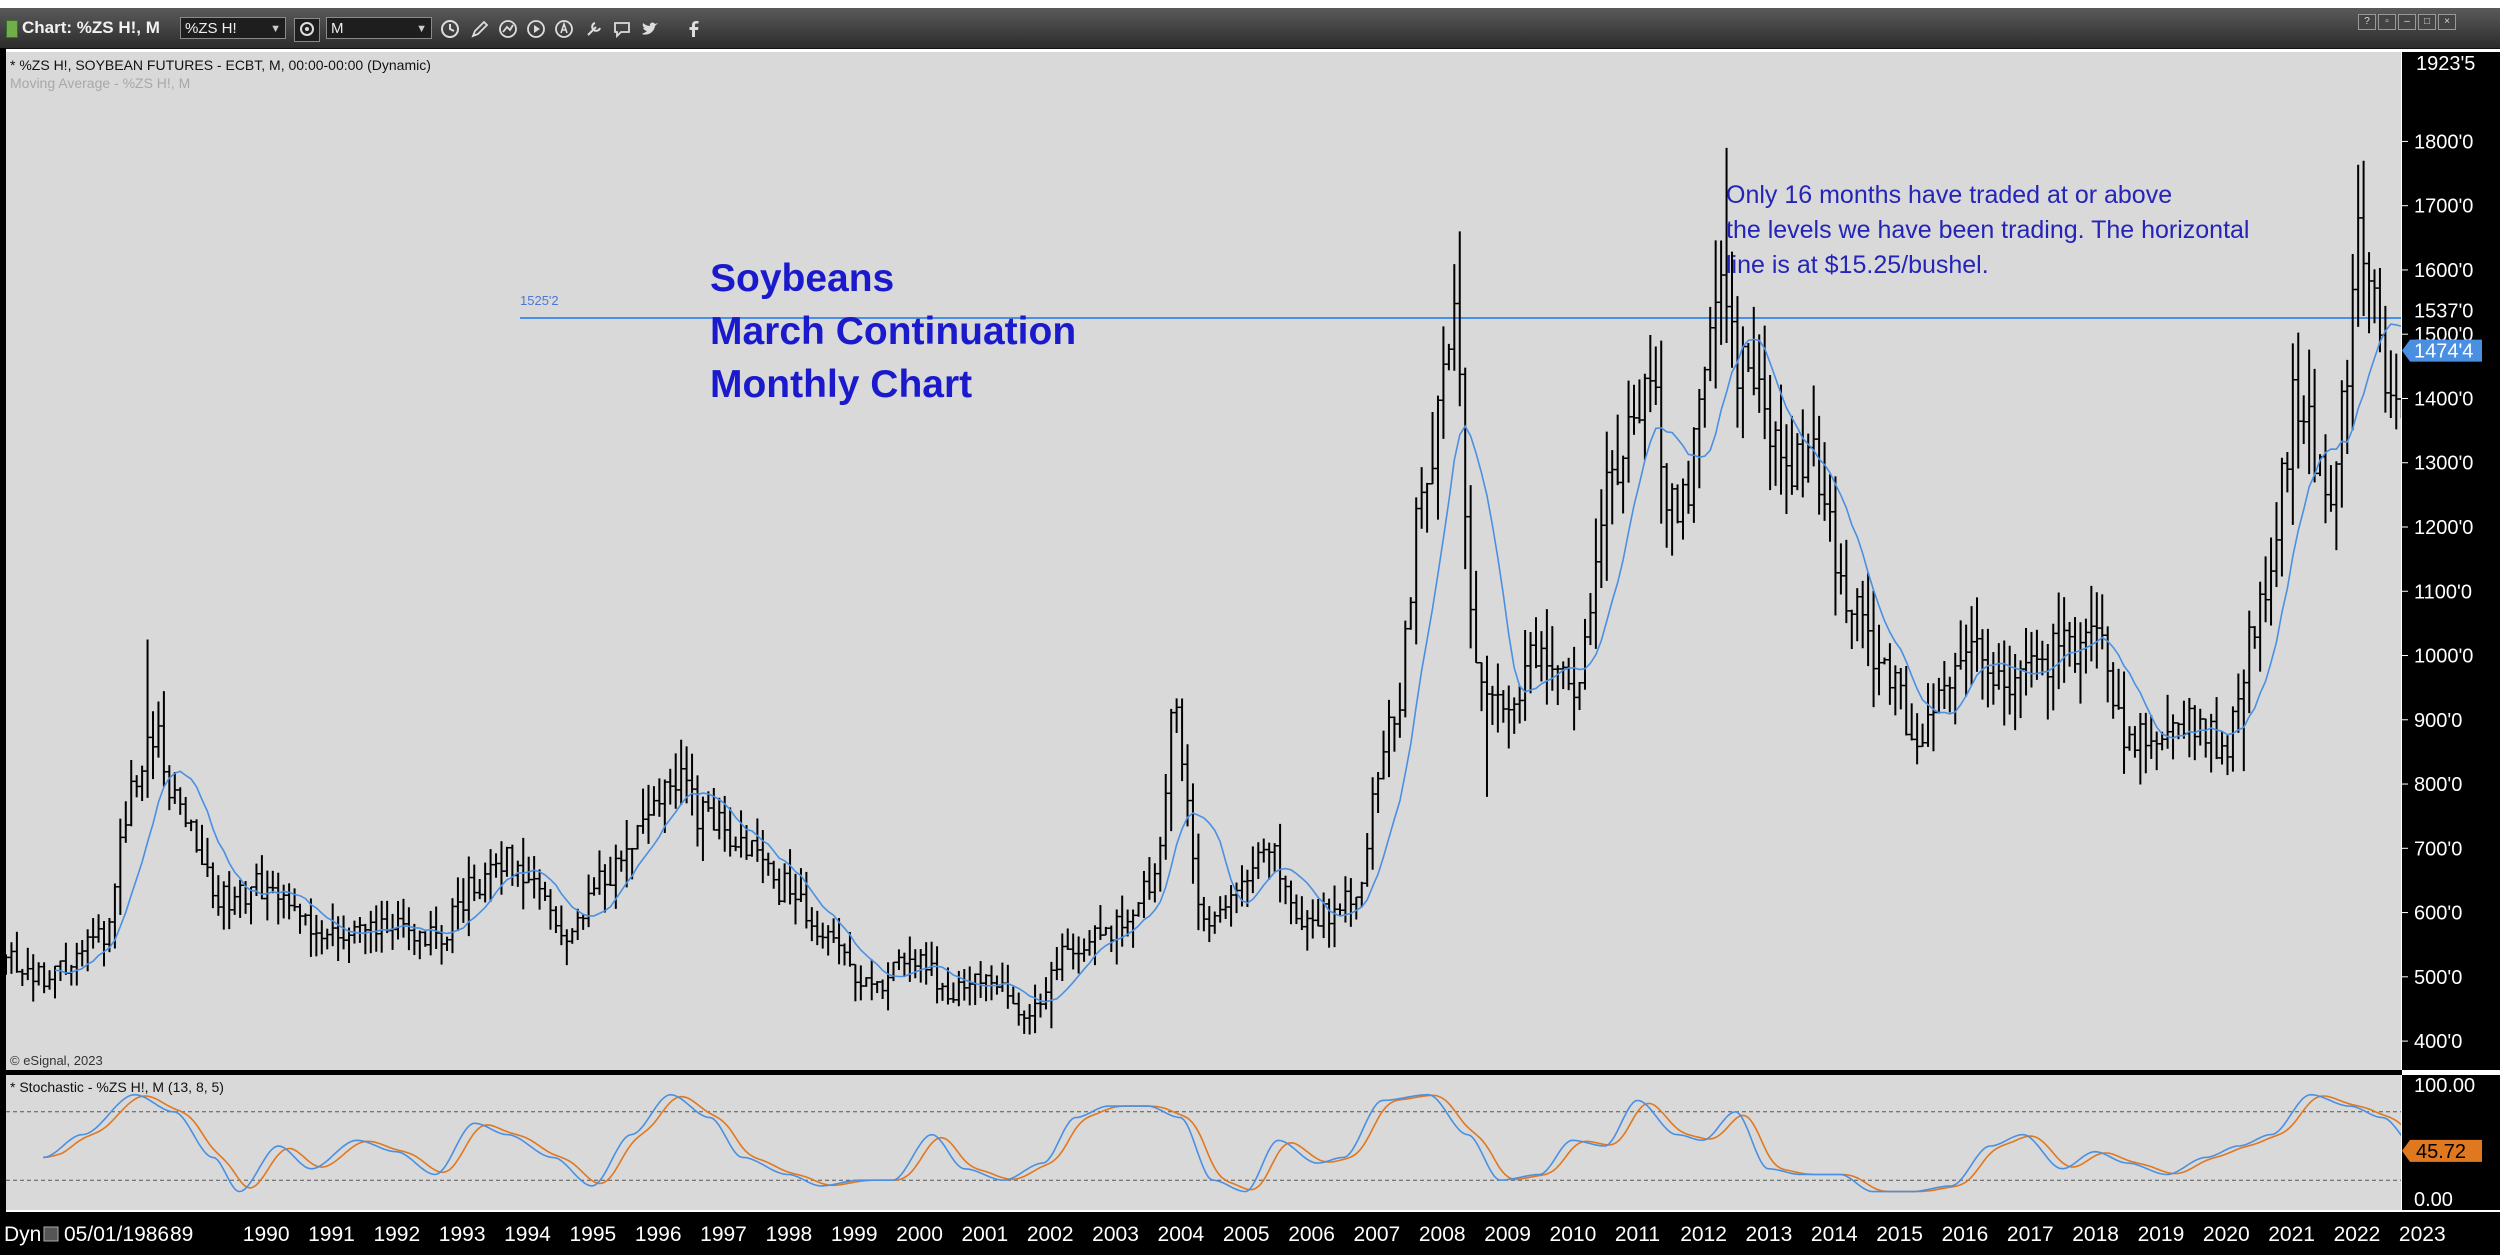 The image size is (2500, 1255). Describe the element at coordinates (622, 29) in the screenshot. I see `comment-icon` at that location.